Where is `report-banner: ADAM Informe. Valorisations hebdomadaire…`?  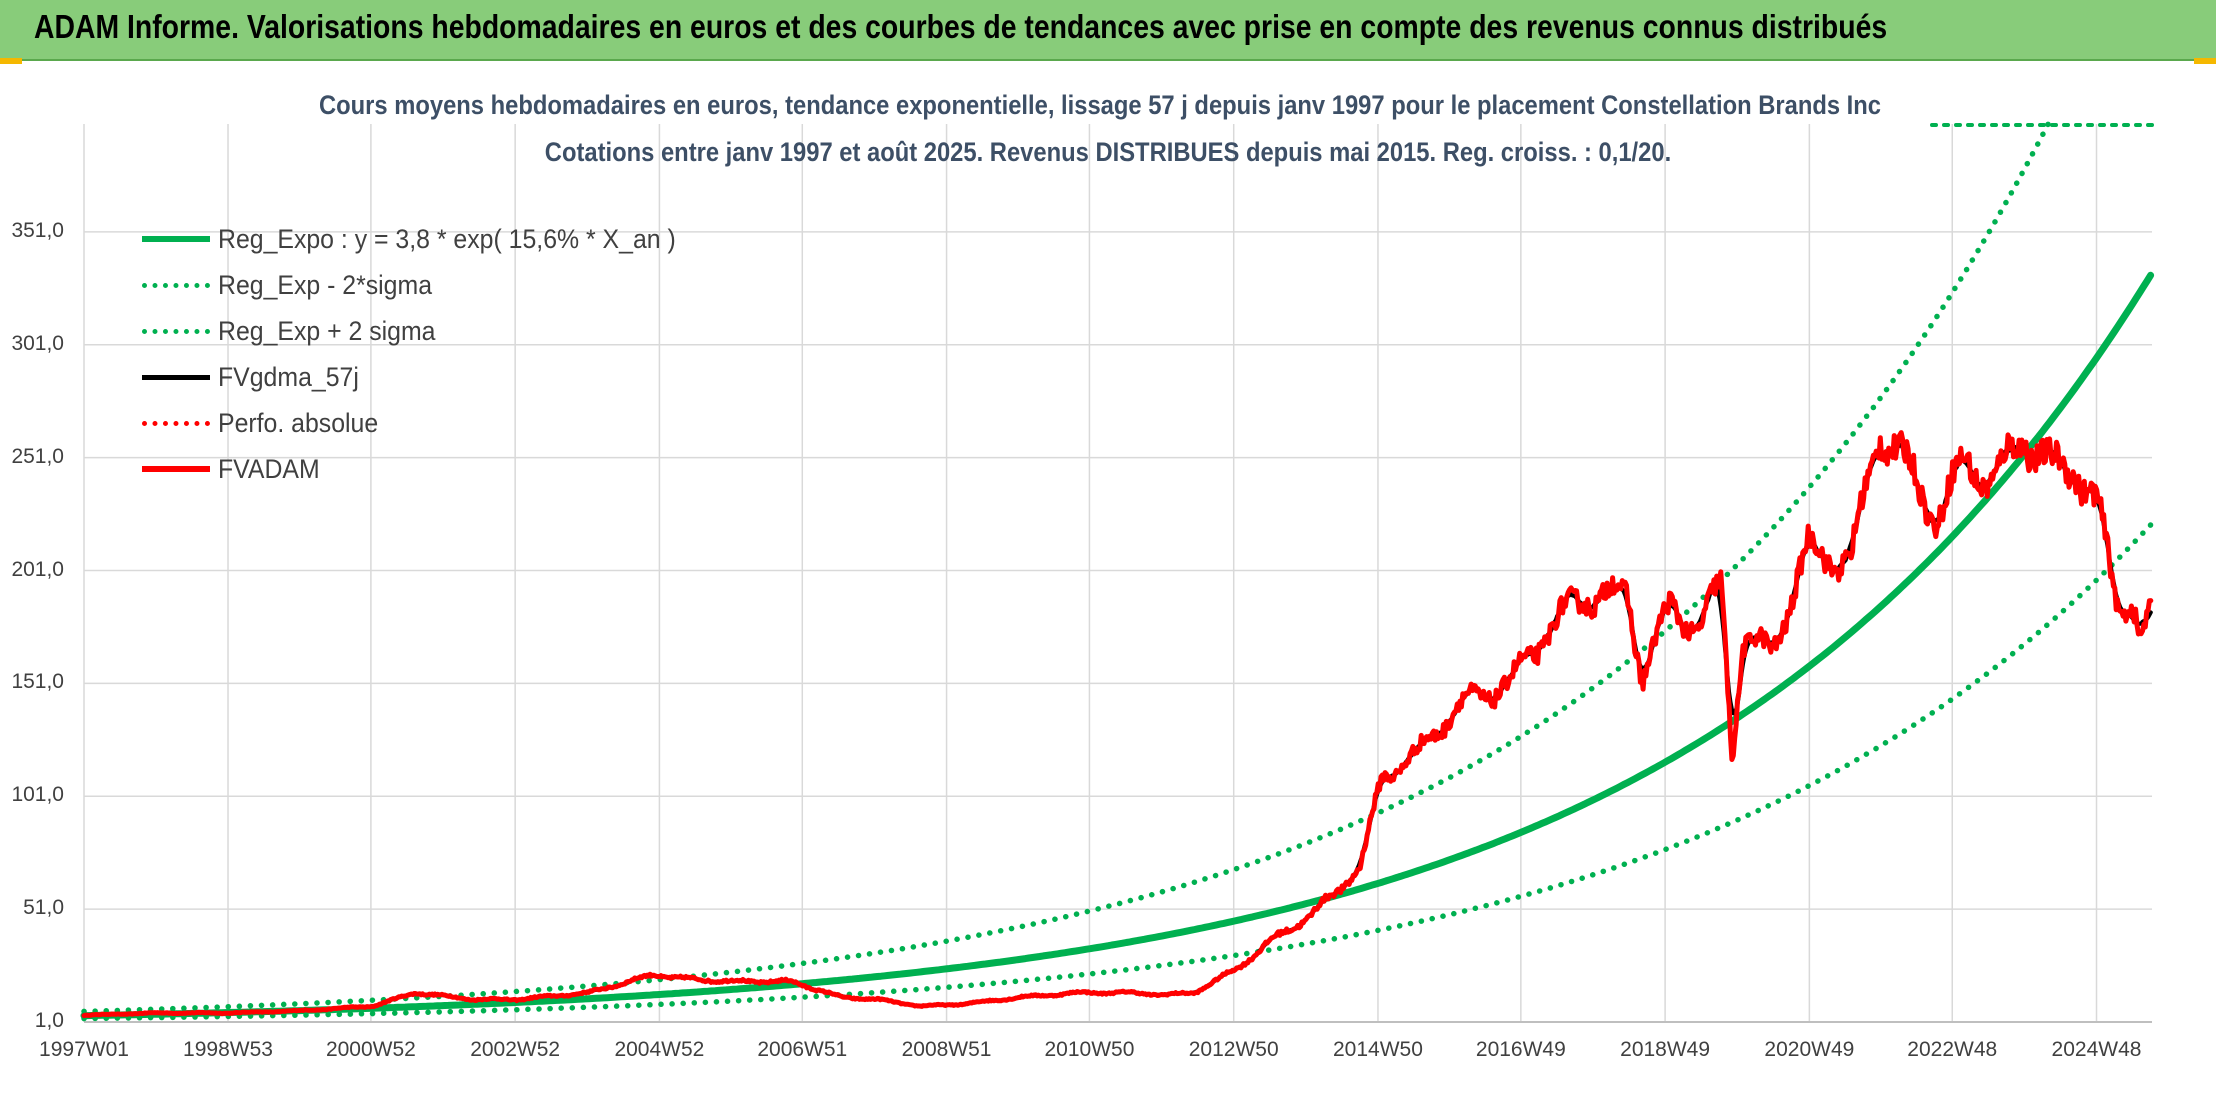 report-banner: ADAM Informe. Valorisations hebdomadaire… is located at coordinates (1108, 30).